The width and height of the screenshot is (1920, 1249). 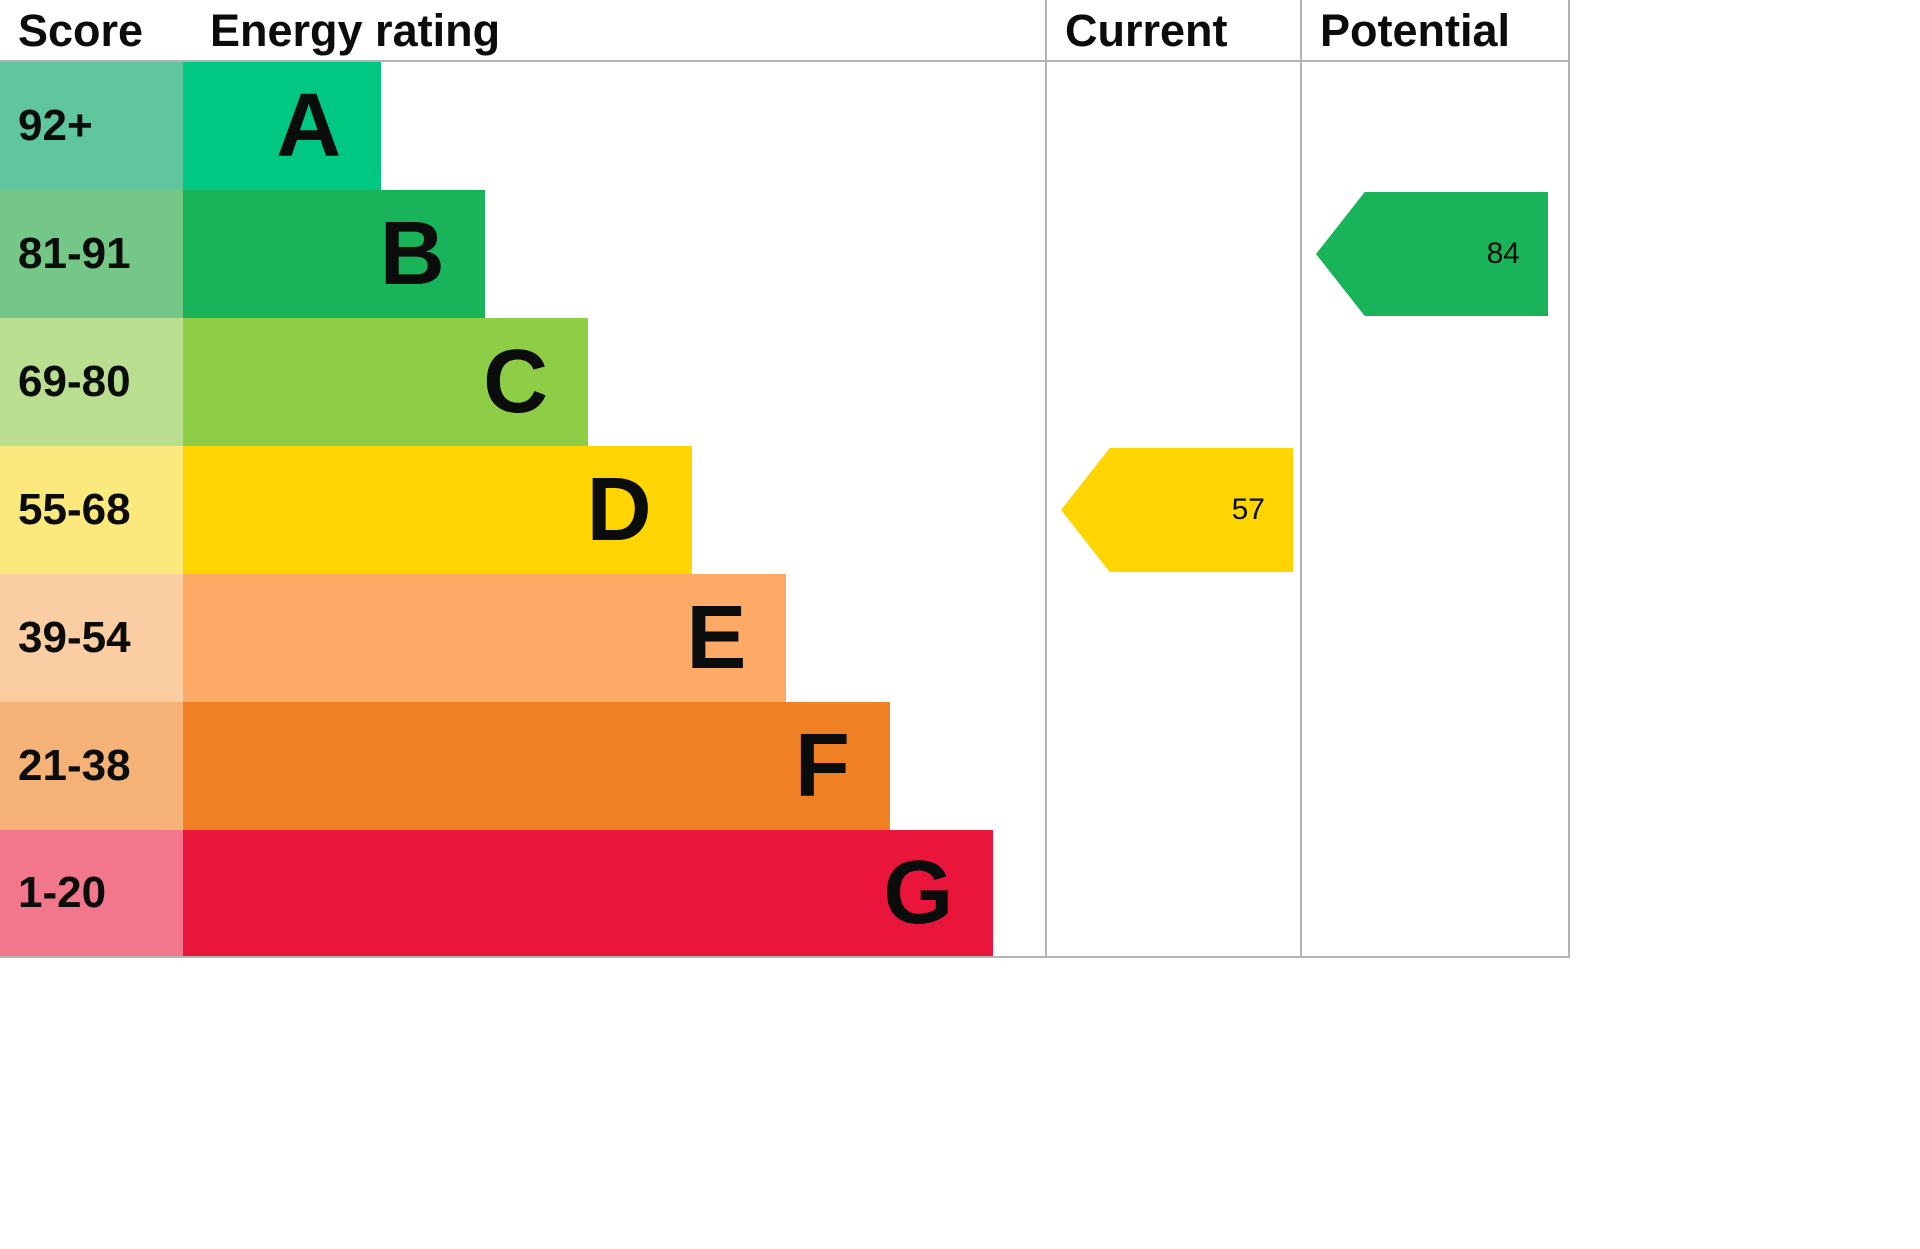 I want to click on header-score: Score, so click(x=81, y=30).